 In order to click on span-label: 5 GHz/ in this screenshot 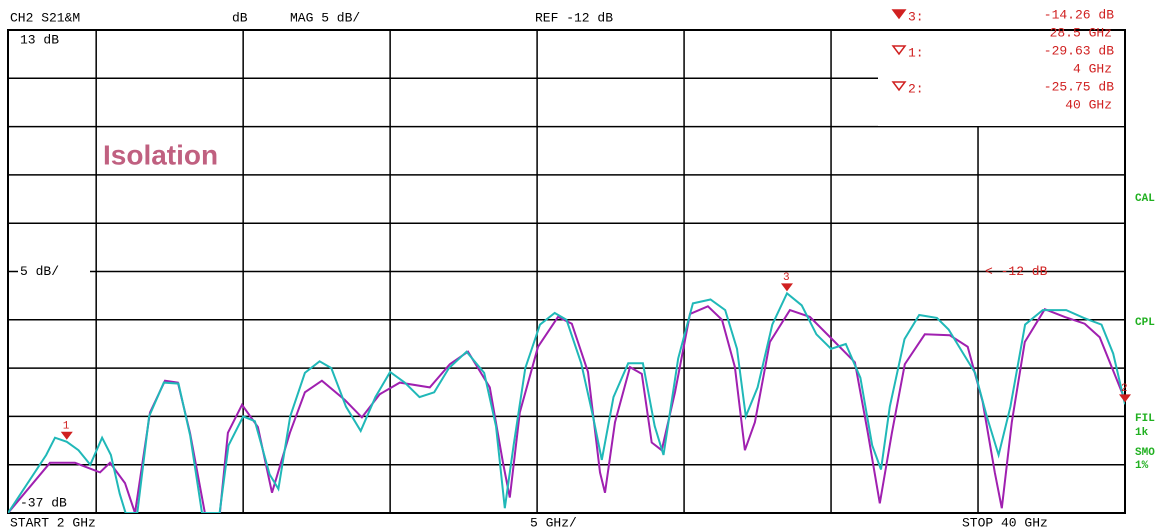, I will do `click(553, 522)`.